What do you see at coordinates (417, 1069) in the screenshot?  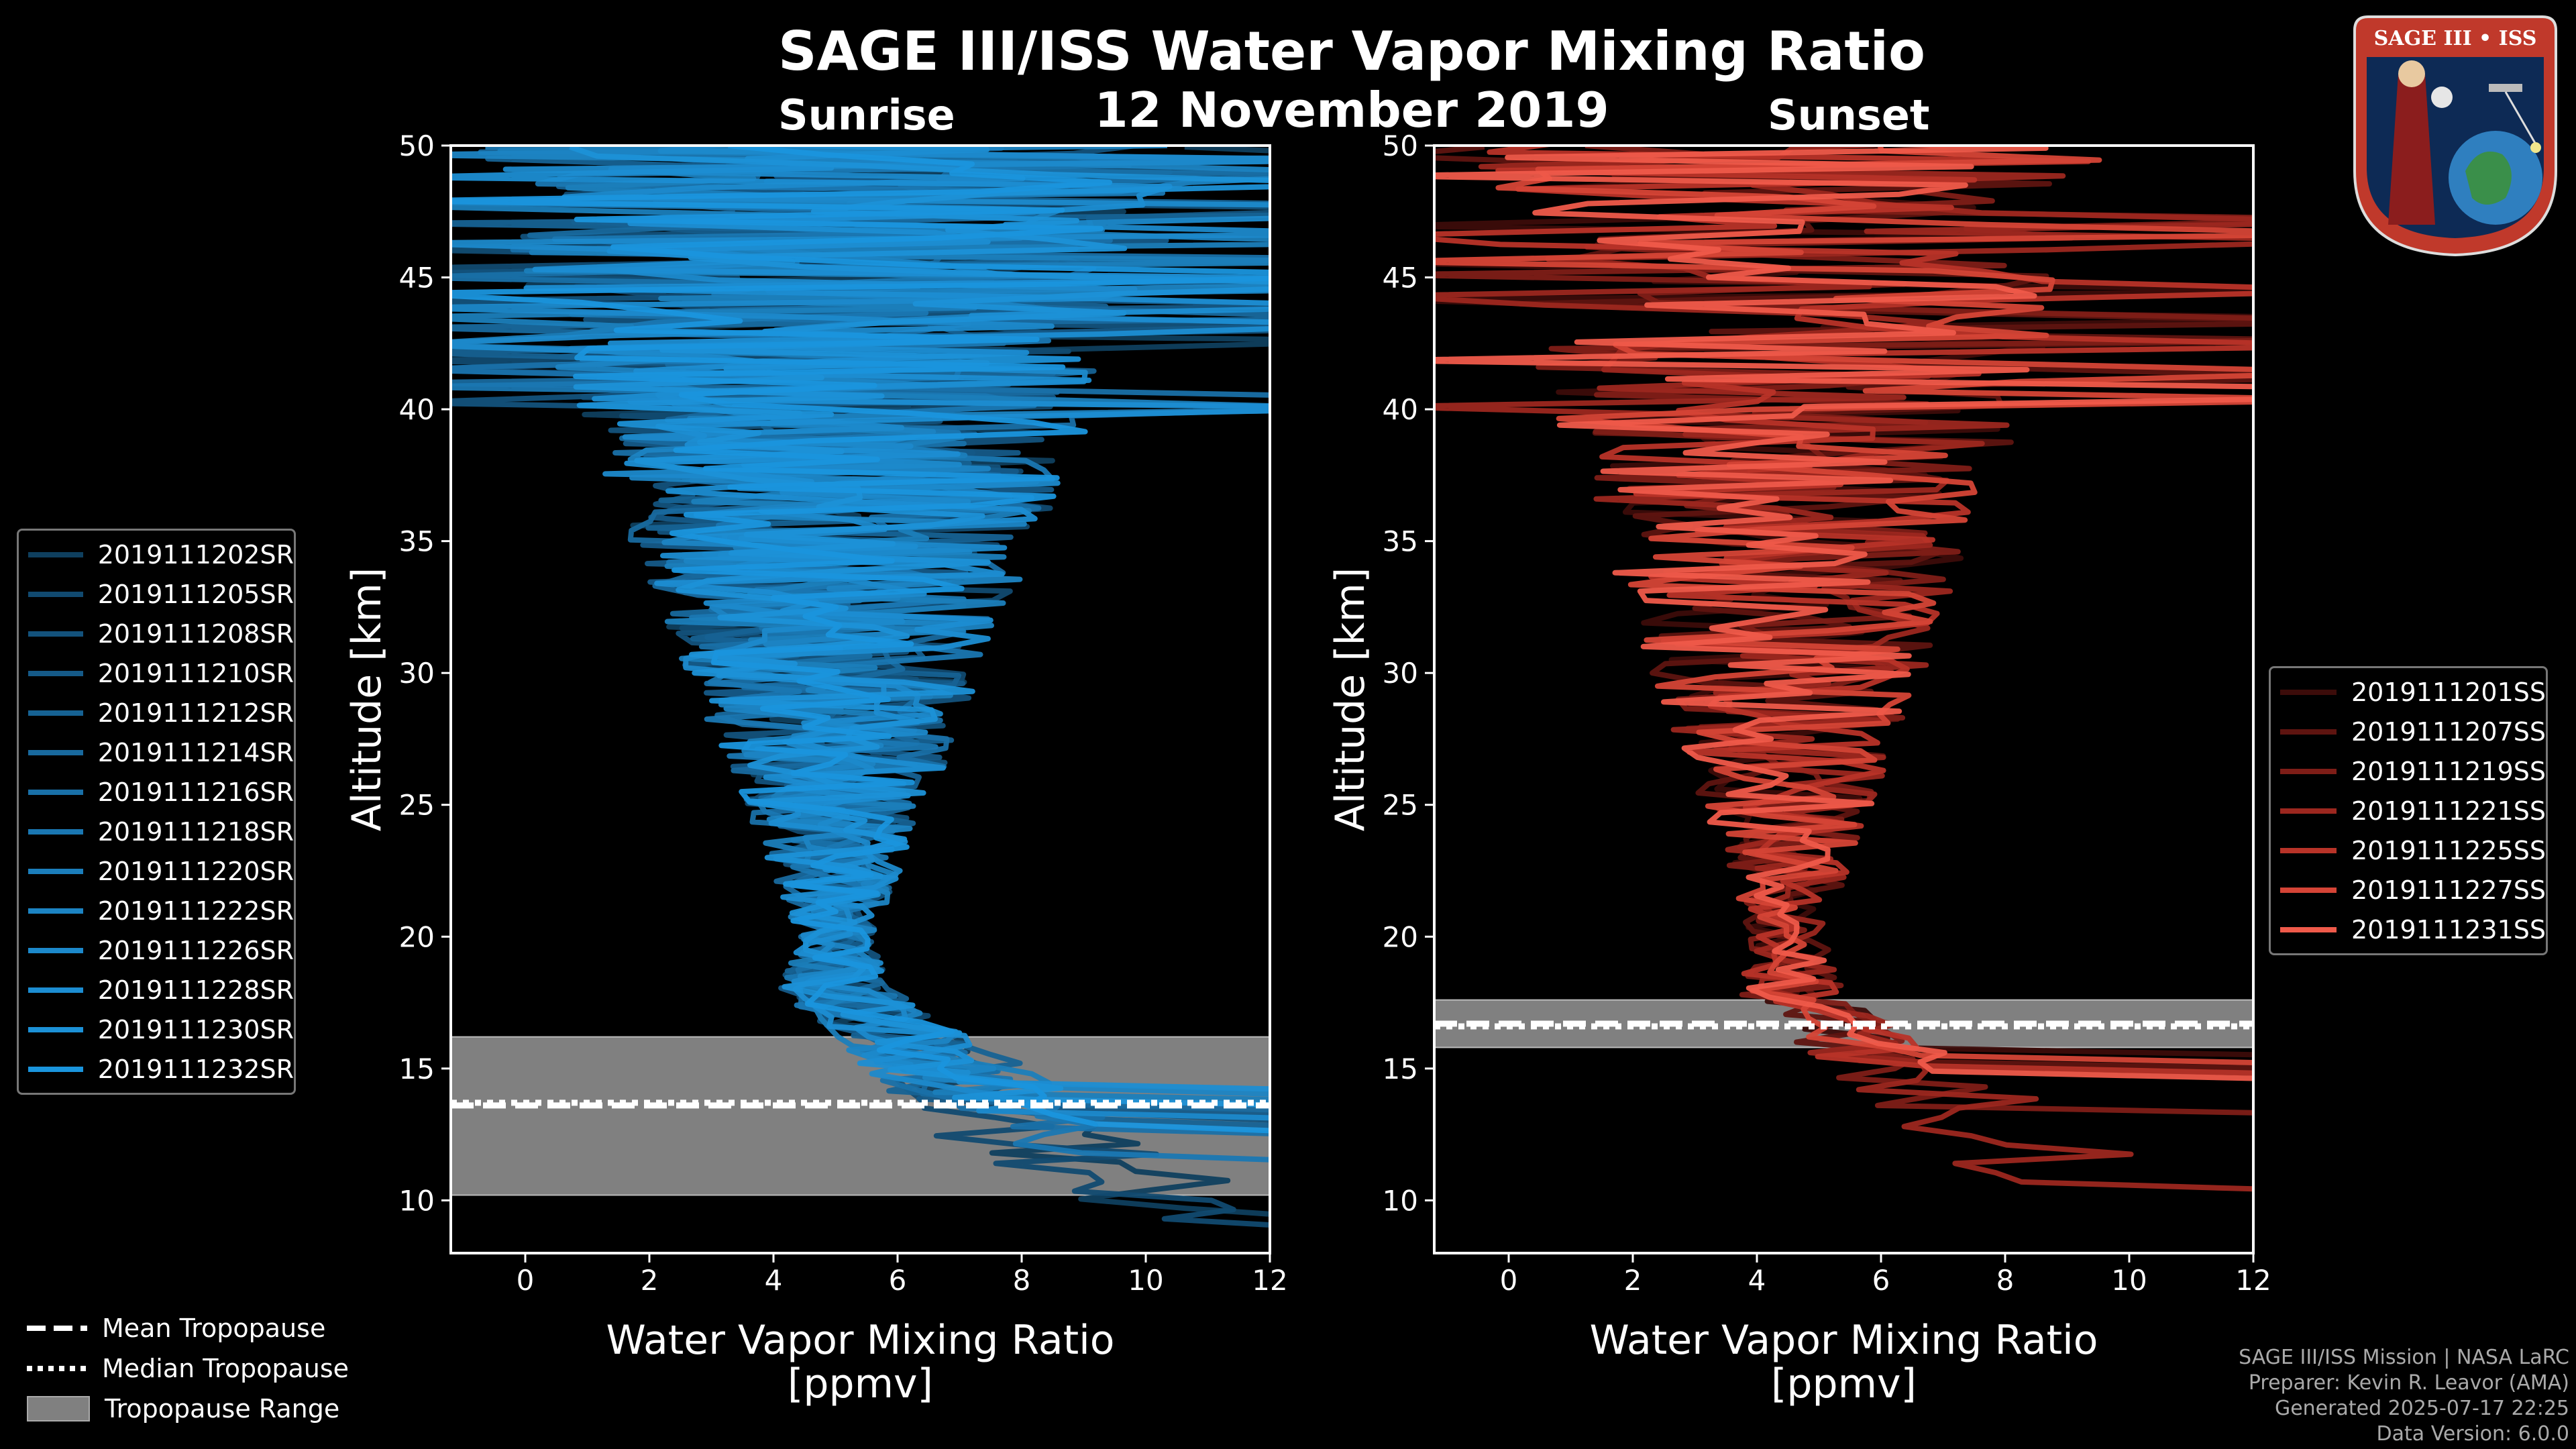 I see `y-tick-label: 15` at bounding box center [417, 1069].